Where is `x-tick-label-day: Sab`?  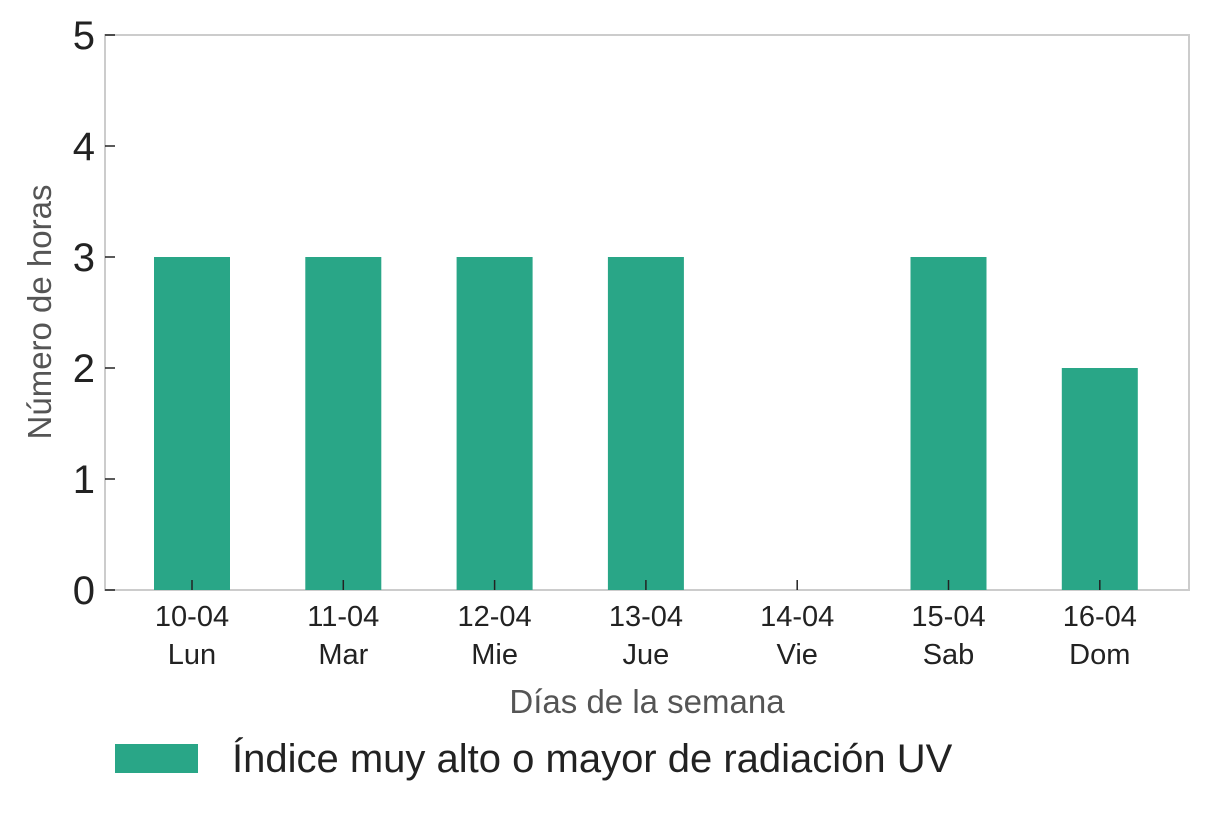
x-tick-label-day: Sab is located at coordinates (949, 655).